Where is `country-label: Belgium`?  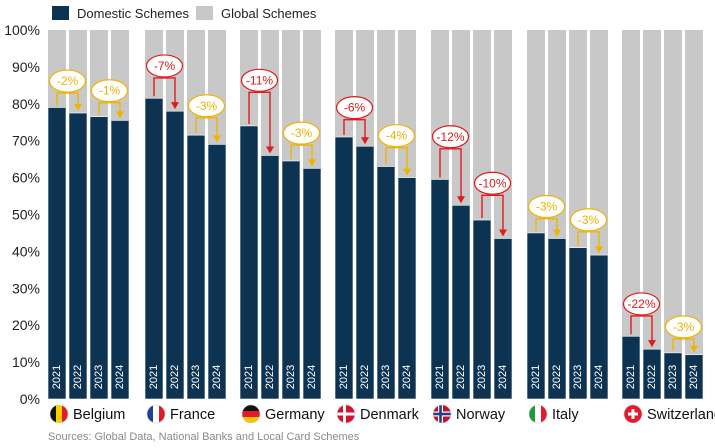 country-label: Belgium is located at coordinates (99, 415).